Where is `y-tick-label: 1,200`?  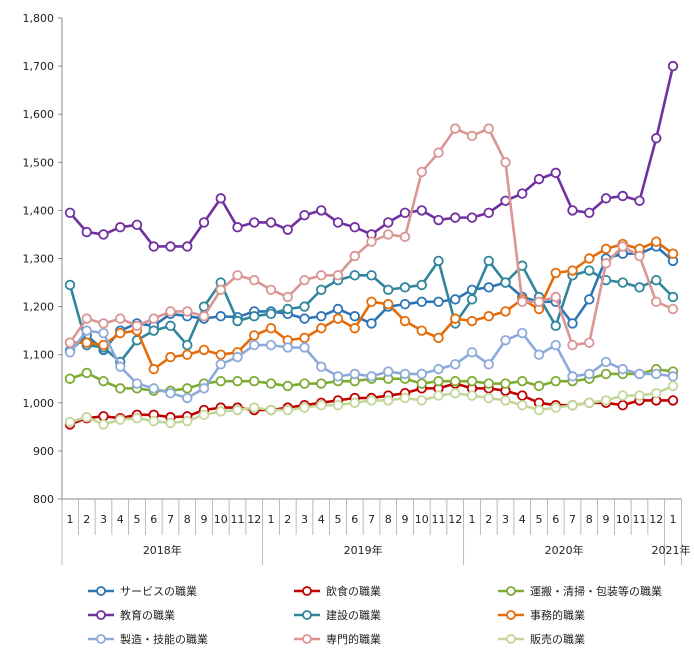 y-tick-label: 1,200 is located at coordinates (39, 307).